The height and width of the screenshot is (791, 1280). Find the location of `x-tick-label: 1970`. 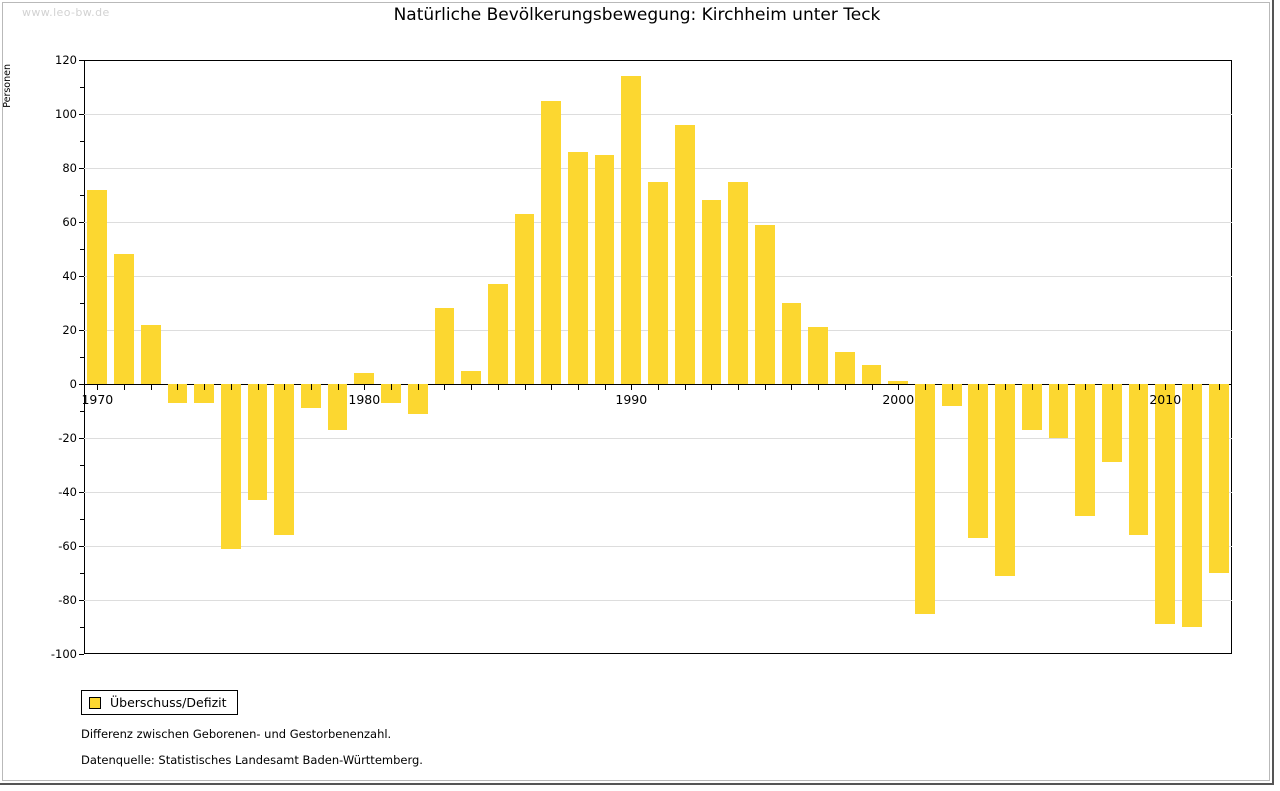

x-tick-label: 1970 is located at coordinates (97, 399).